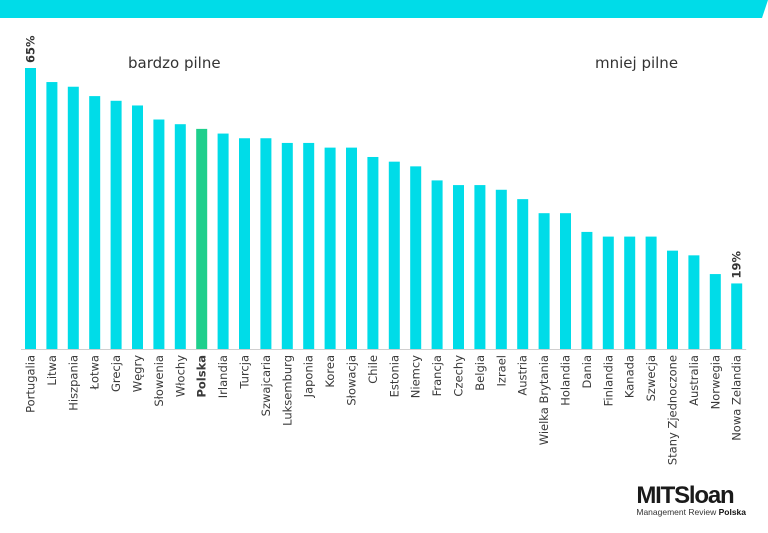 Image resolution: width=768 pixels, height=533 pixels. I want to click on bar-austria, so click(523, 274).